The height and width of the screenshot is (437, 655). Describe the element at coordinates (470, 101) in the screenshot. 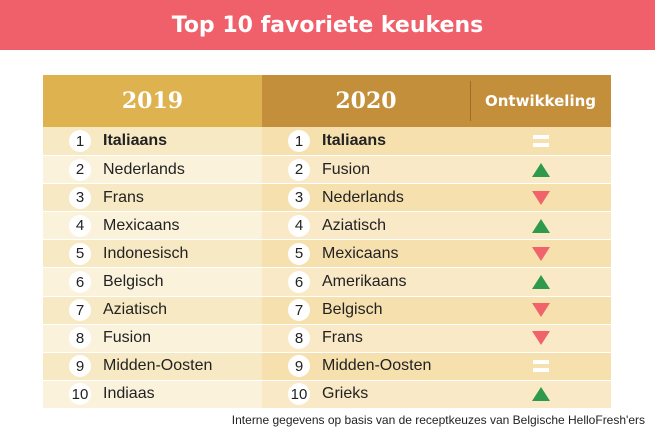

I see `header-divider` at that location.